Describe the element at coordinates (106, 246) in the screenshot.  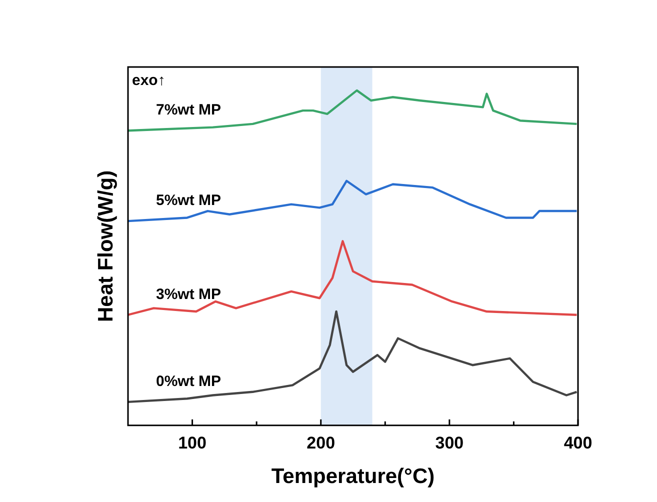
I see `y-axis-title: Heat Flow(W/g)` at that location.